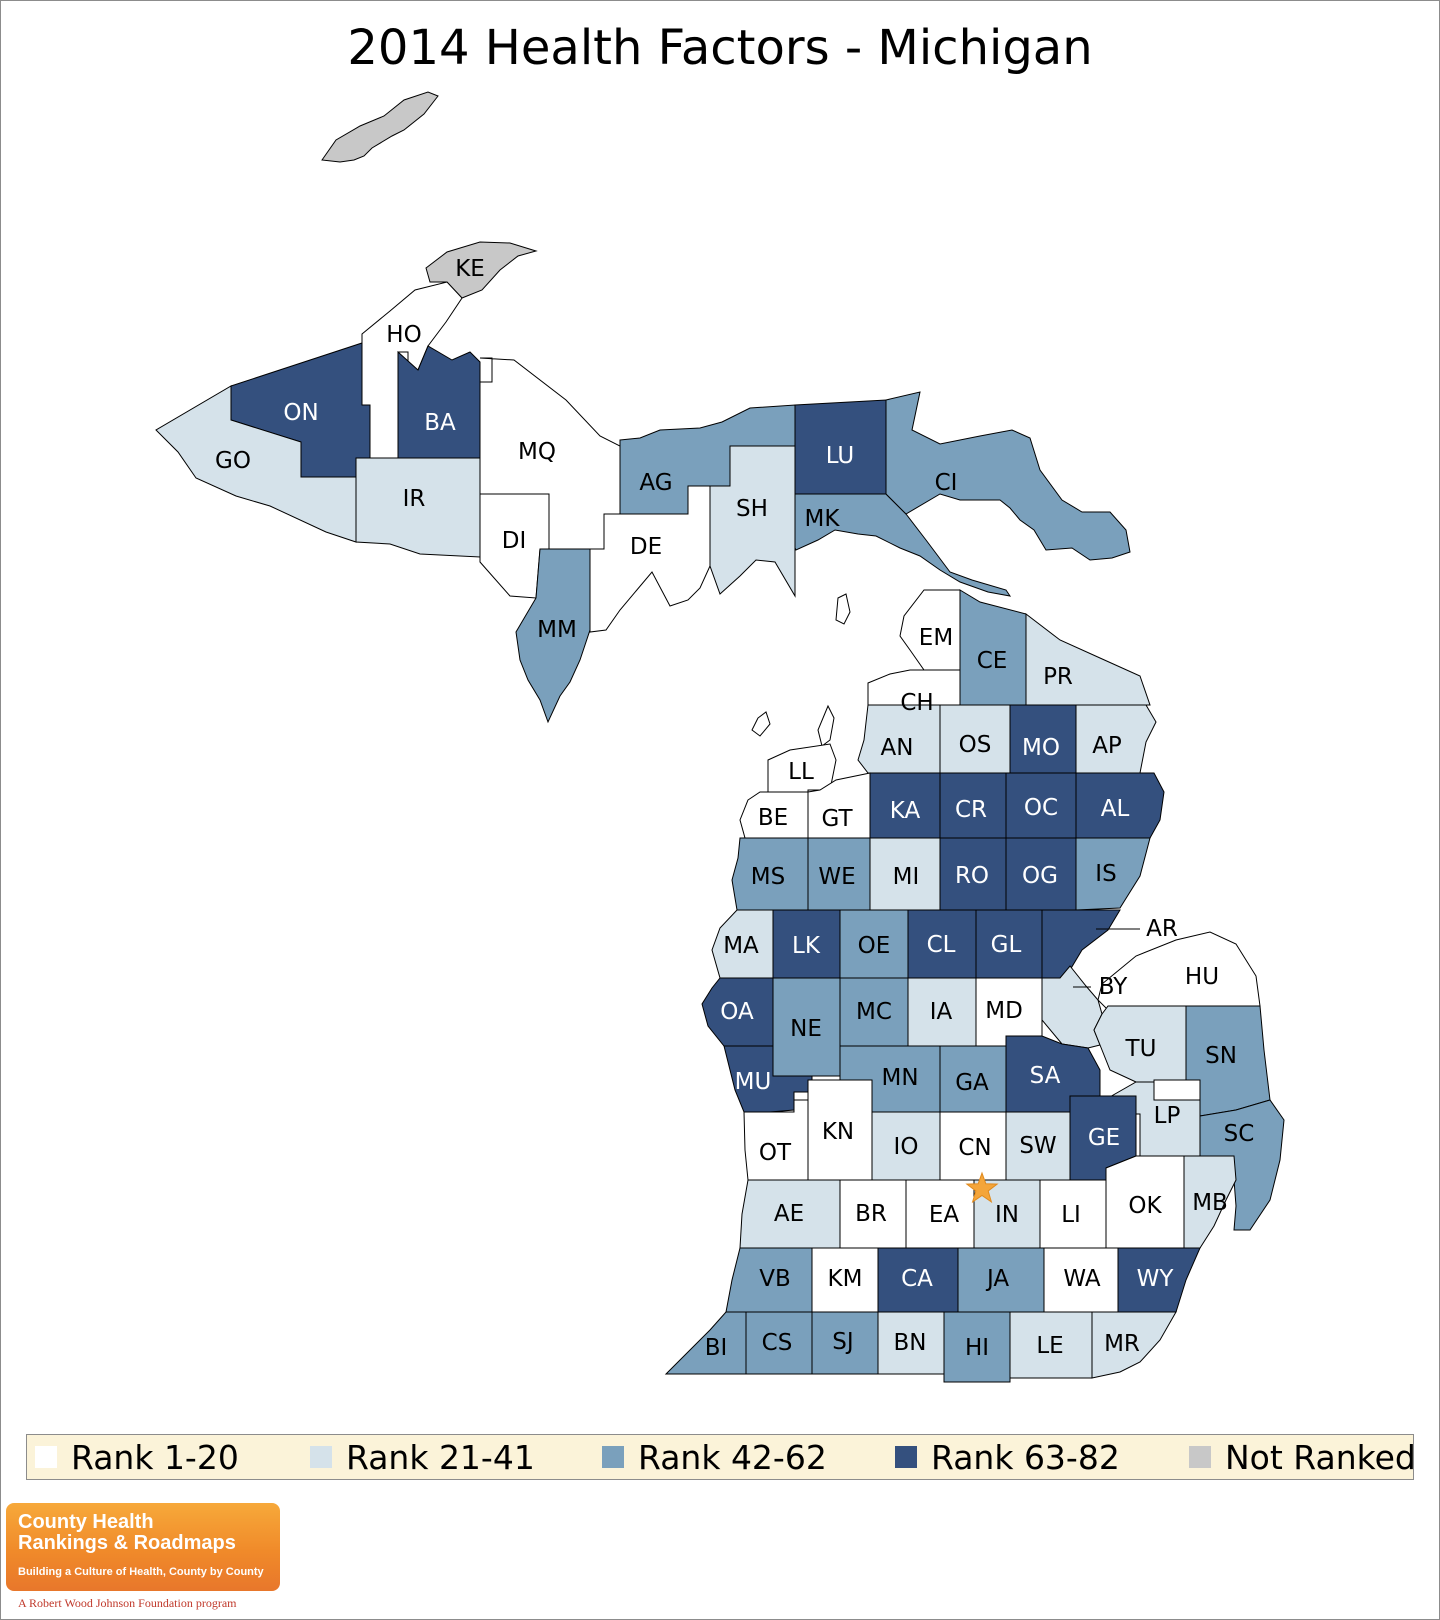 This screenshot has height=1620, width=1440. What do you see at coordinates (1006, 945) in the screenshot?
I see `county-label: GL` at bounding box center [1006, 945].